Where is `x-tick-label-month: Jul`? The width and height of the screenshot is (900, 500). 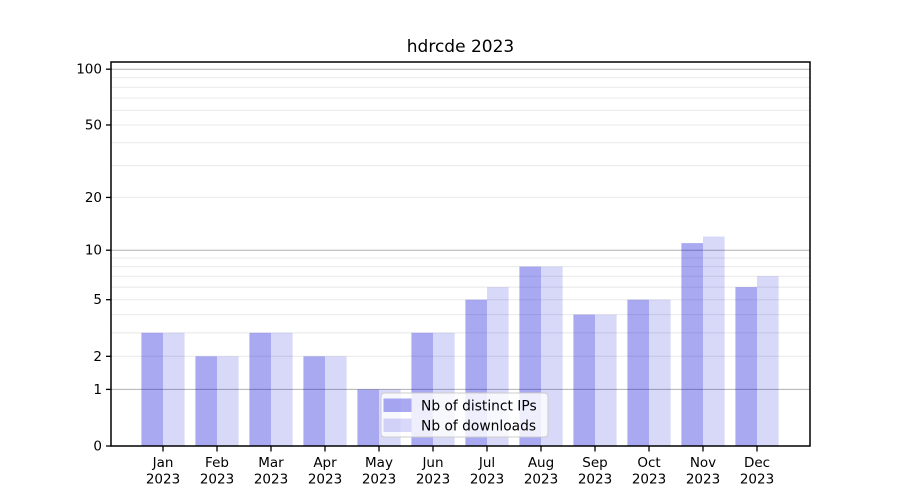
x-tick-label-month: Jul is located at coordinates (486, 463).